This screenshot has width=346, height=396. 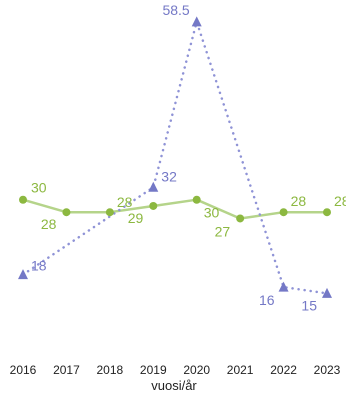 I want to click on series-1-label-2017: 28, so click(x=49, y=224).